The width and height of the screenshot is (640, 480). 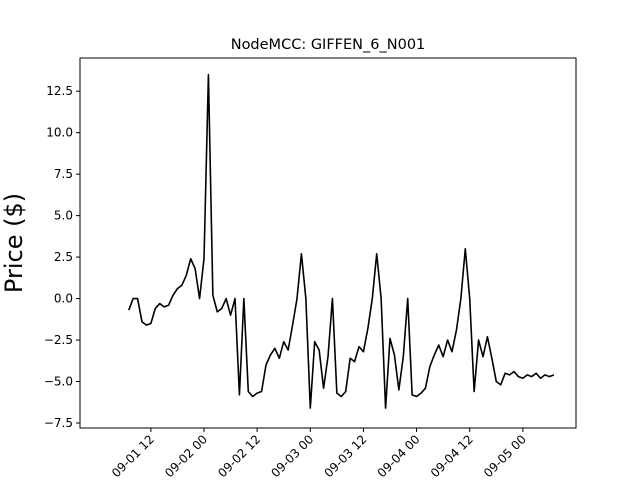 What do you see at coordinates (505, 456) in the screenshot?
I see `x-tick-label: 09-05 00` at bounding box center [505, 456].